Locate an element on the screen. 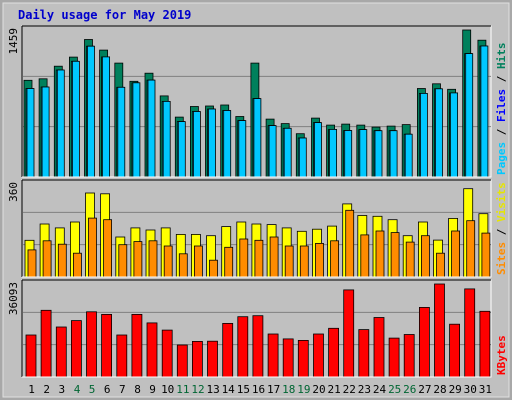 Image resolution: width=512 pixels, height=400 pixels. x-tick-label: 16 is located at coordinates (258, 389).